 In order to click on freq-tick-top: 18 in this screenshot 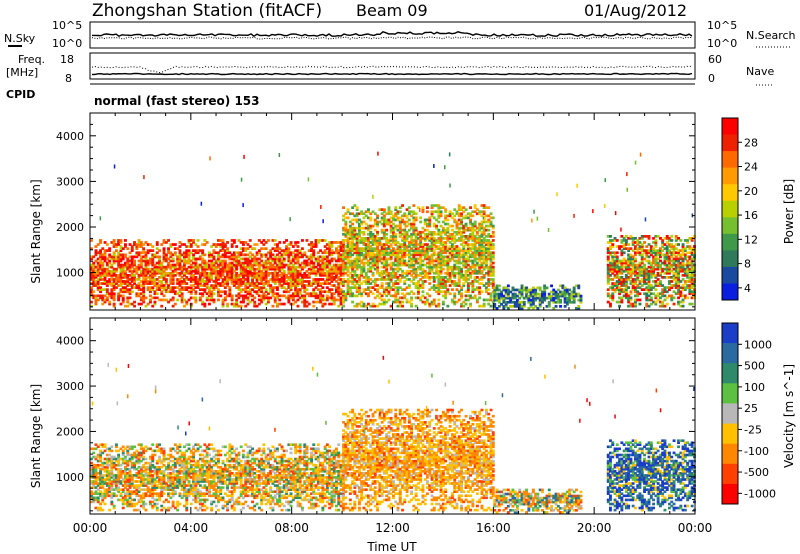, I will do `click(67, 59)`.